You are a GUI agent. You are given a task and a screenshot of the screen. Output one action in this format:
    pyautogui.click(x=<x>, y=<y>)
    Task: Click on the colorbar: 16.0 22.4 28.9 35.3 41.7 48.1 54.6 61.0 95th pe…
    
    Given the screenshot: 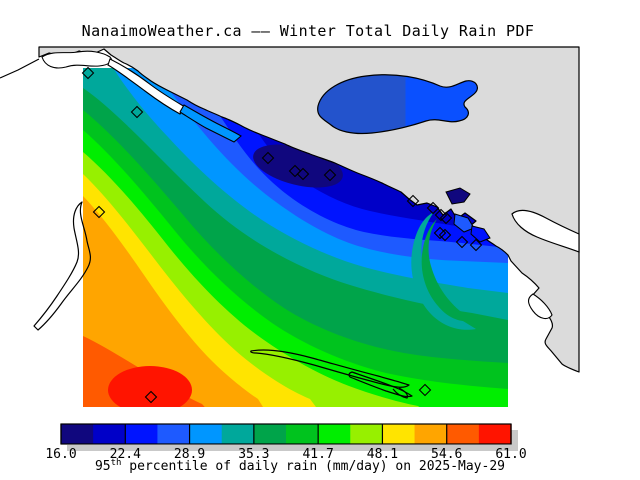 What is the action you would take?
    pyautogui.click(x=286, y=448)
    